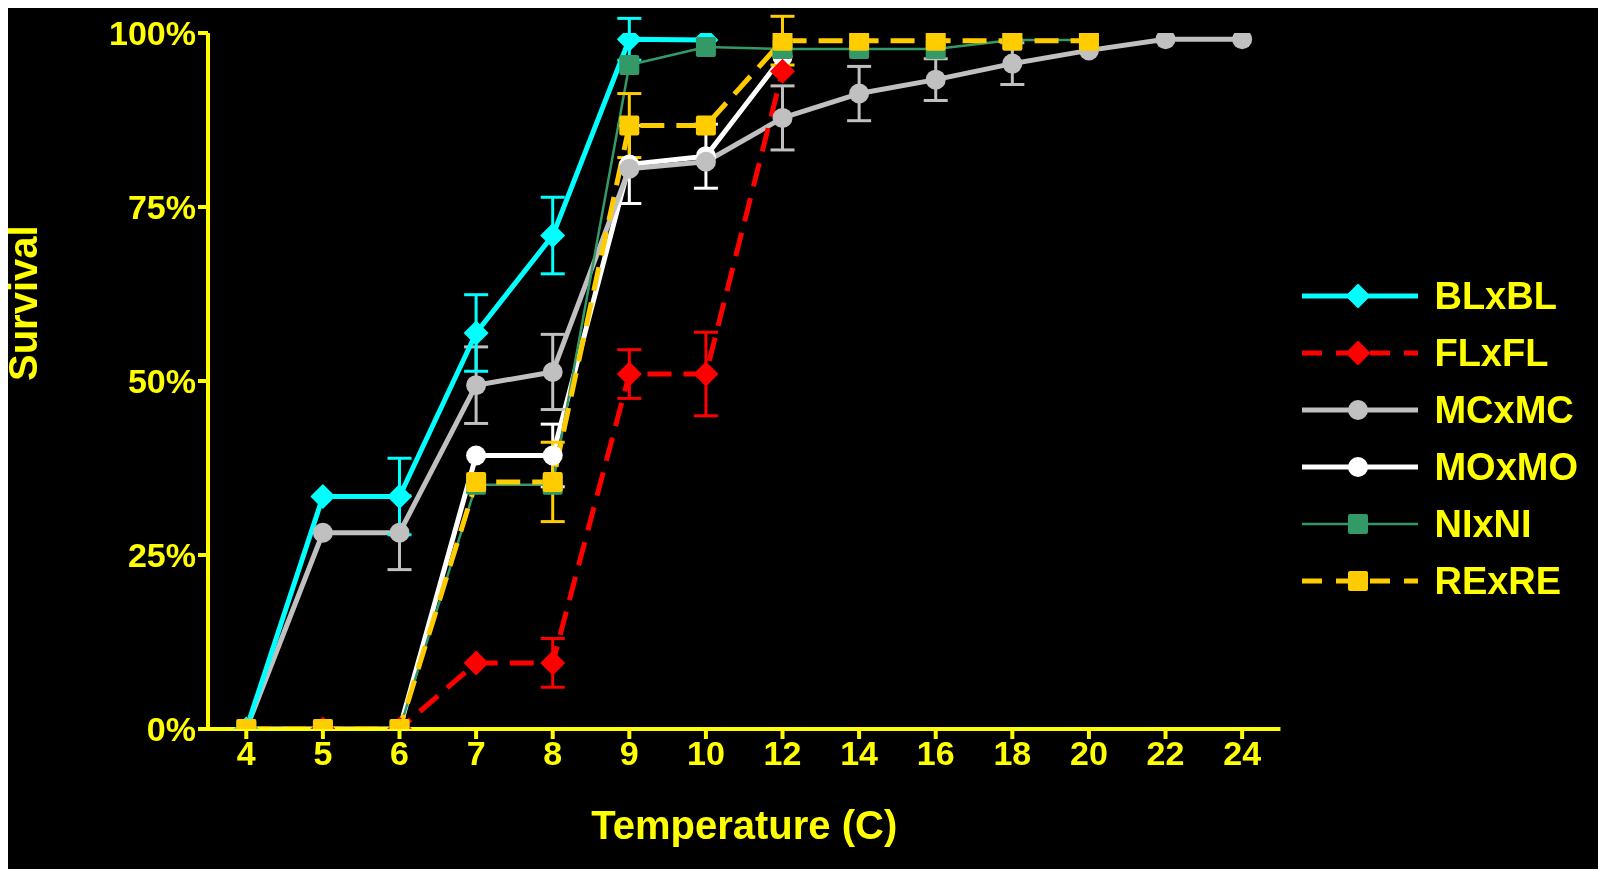 The width and height of the screenshot is (1606, 877). Describe the element at coordinates (1242, 753) in the screenshot. I see `x-tick-label: 24` at that location.